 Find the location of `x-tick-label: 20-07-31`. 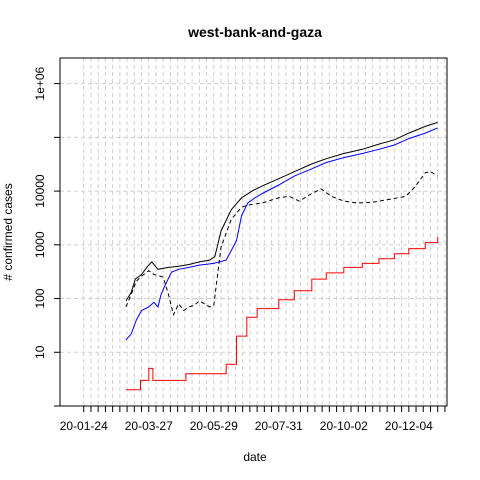

x-tick-label: 20-07-31 is located at coordinates (279, 426).